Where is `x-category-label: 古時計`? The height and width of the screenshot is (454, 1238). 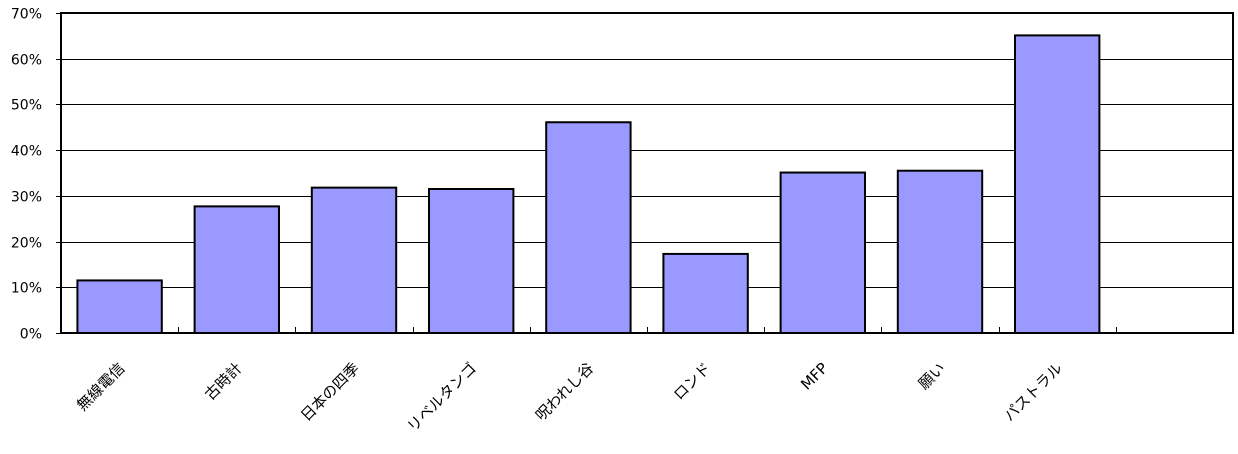
x-category-label: 古時計 is located at coordinates (223, 381).